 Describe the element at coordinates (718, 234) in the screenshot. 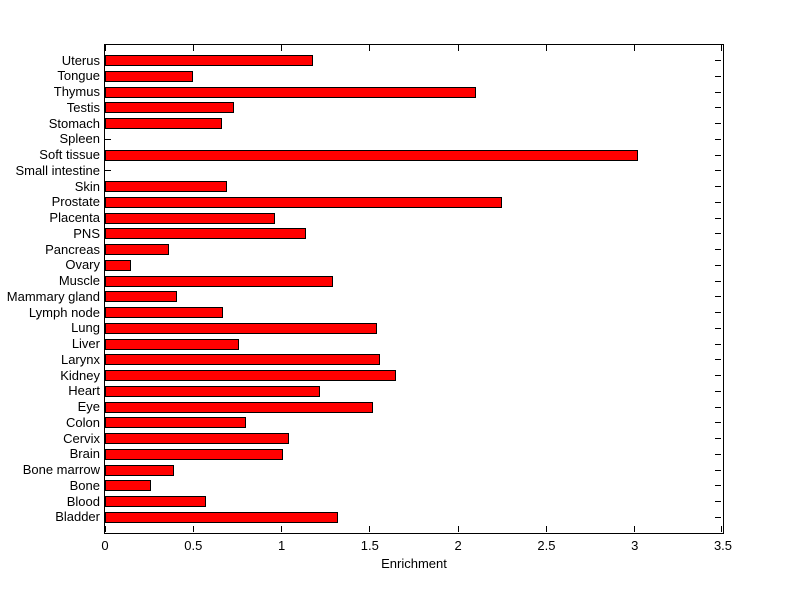

I see `y-tick-right-pns` at that location.